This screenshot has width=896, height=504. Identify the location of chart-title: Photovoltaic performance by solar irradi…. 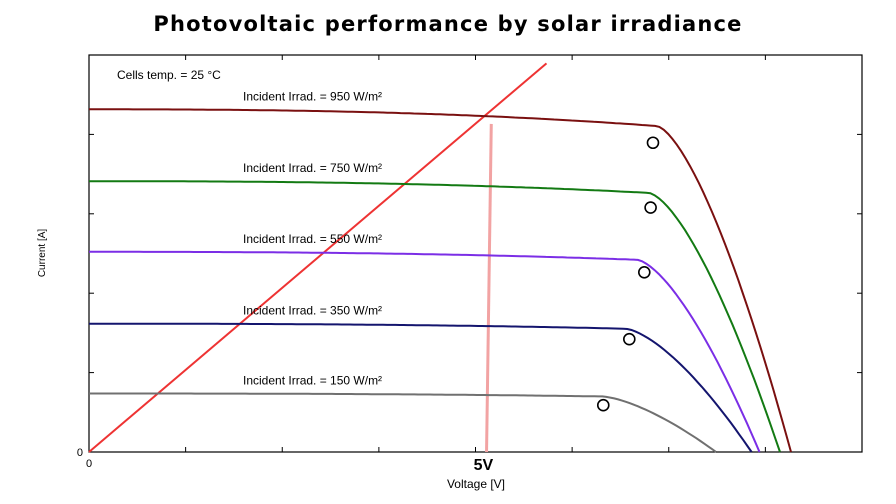
(448, 24).